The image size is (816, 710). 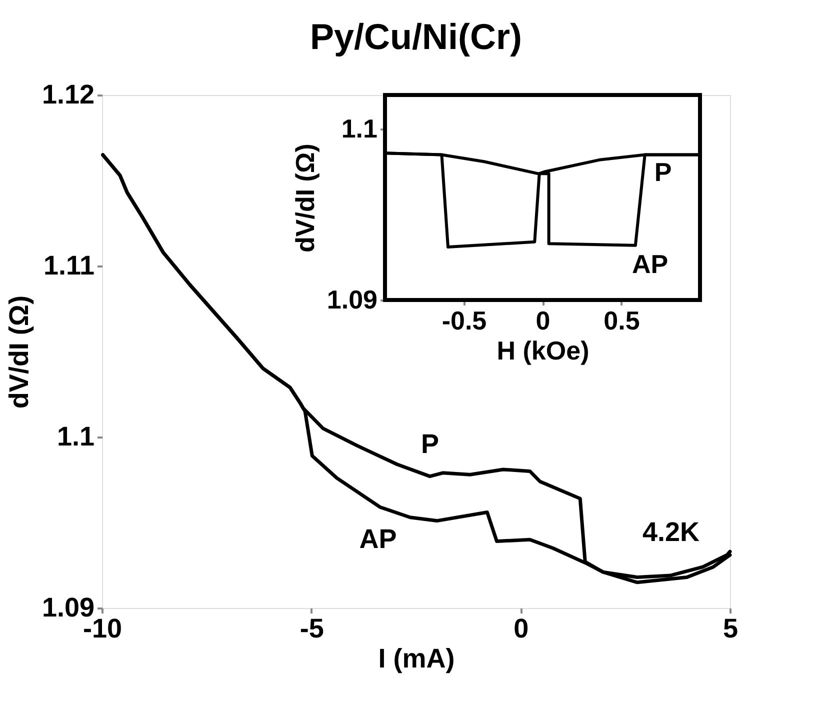 What do you see at coordinates (730, 629) in the screenshot?
I see `x-tick-label: 5` at bounding box center [730, 629].